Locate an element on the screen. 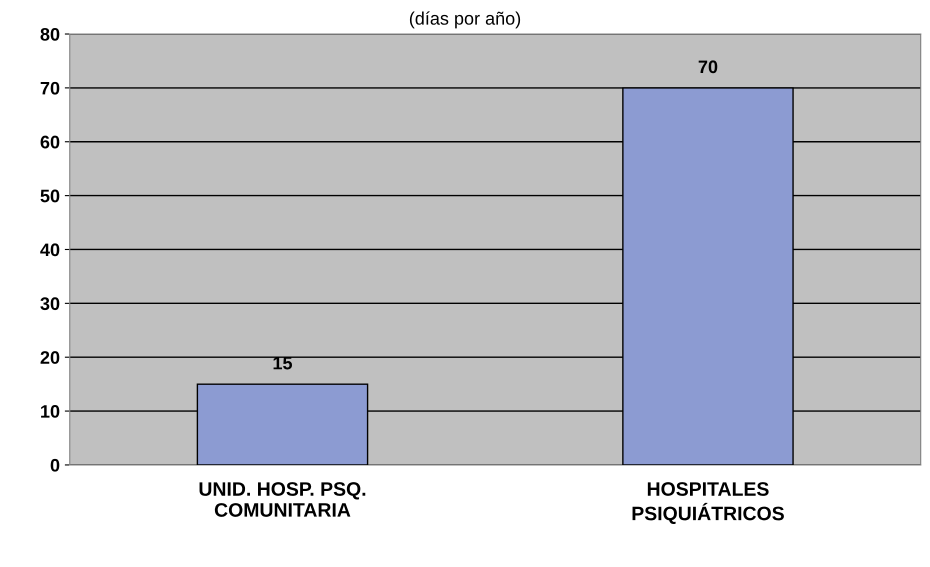 The image size is (930, 567). y-tick-label: 80 is located at coordinates (50, 34).